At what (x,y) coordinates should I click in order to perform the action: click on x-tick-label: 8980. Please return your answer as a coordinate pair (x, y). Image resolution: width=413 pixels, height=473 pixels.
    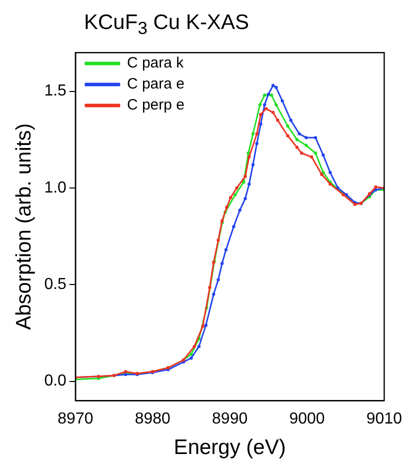
    Looking at the image, I should click on (152, 419).